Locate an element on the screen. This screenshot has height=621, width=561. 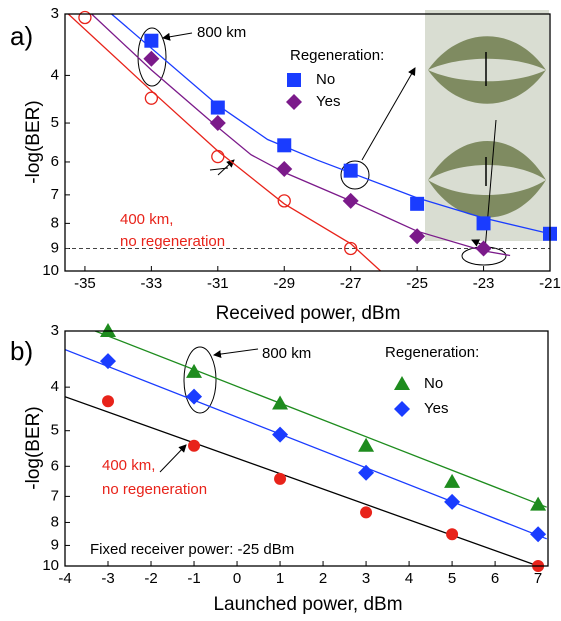
eye-image is located at coordinates (487, 66).